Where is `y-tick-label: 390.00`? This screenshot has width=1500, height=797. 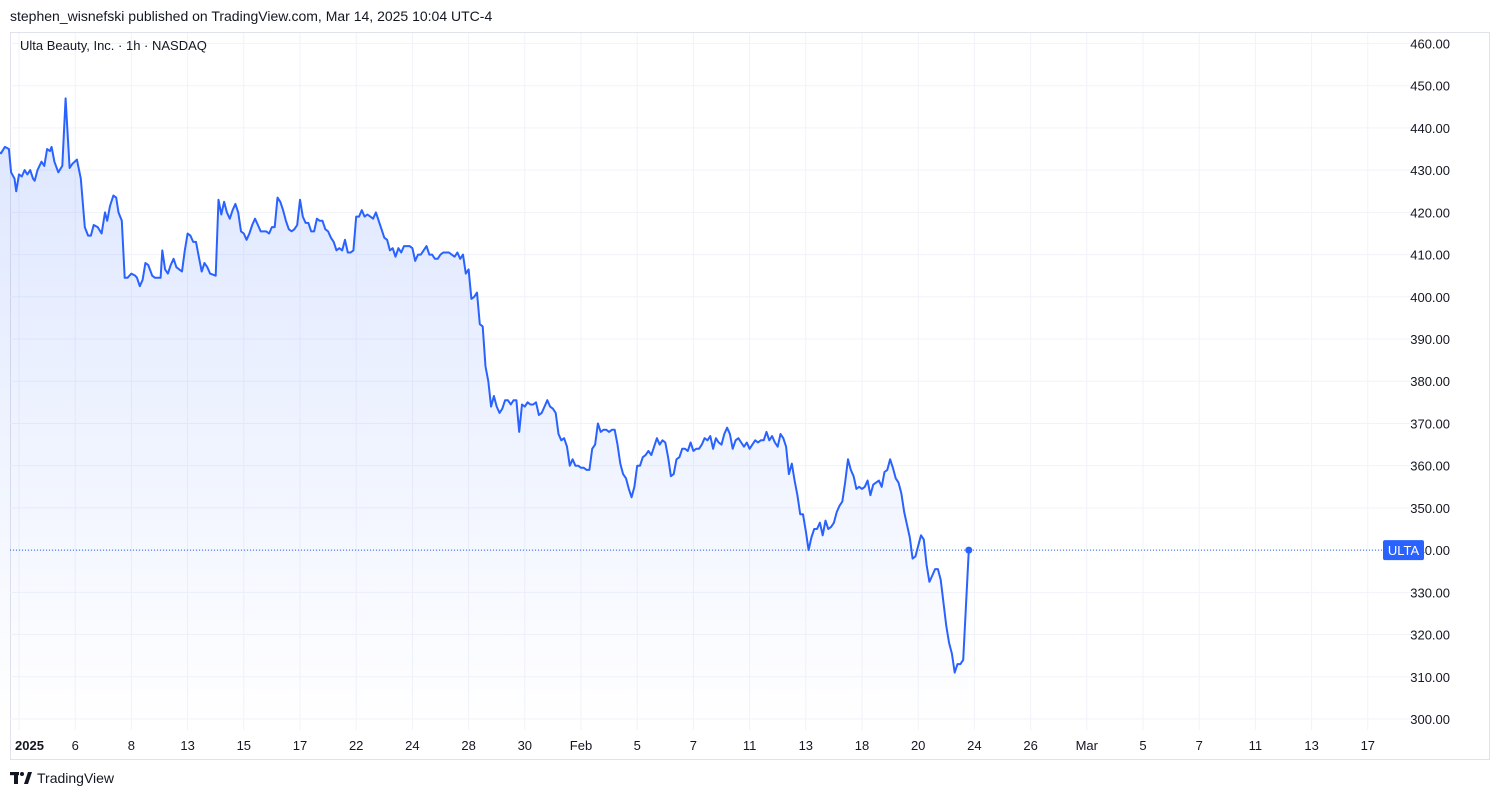 y-tick-label: 390.00 is located at coordinates (1430, 339).